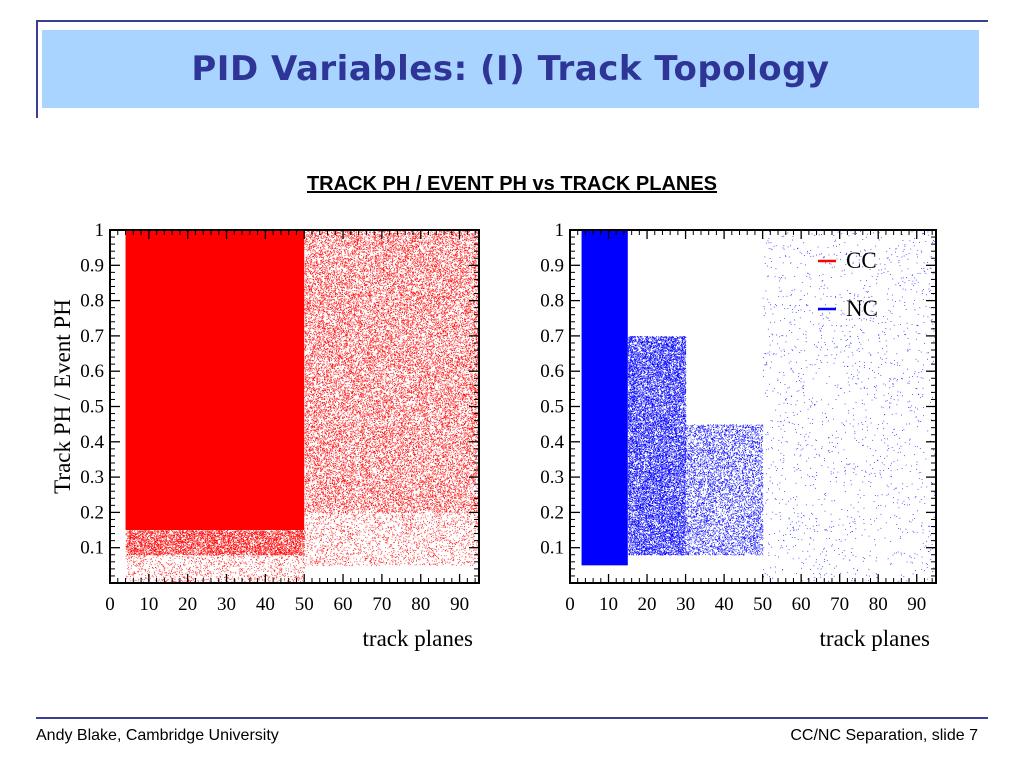 The image size is (1024, 768). I want to click on y-axis-label-group: Track PH / Event PH, so click(62, 396).